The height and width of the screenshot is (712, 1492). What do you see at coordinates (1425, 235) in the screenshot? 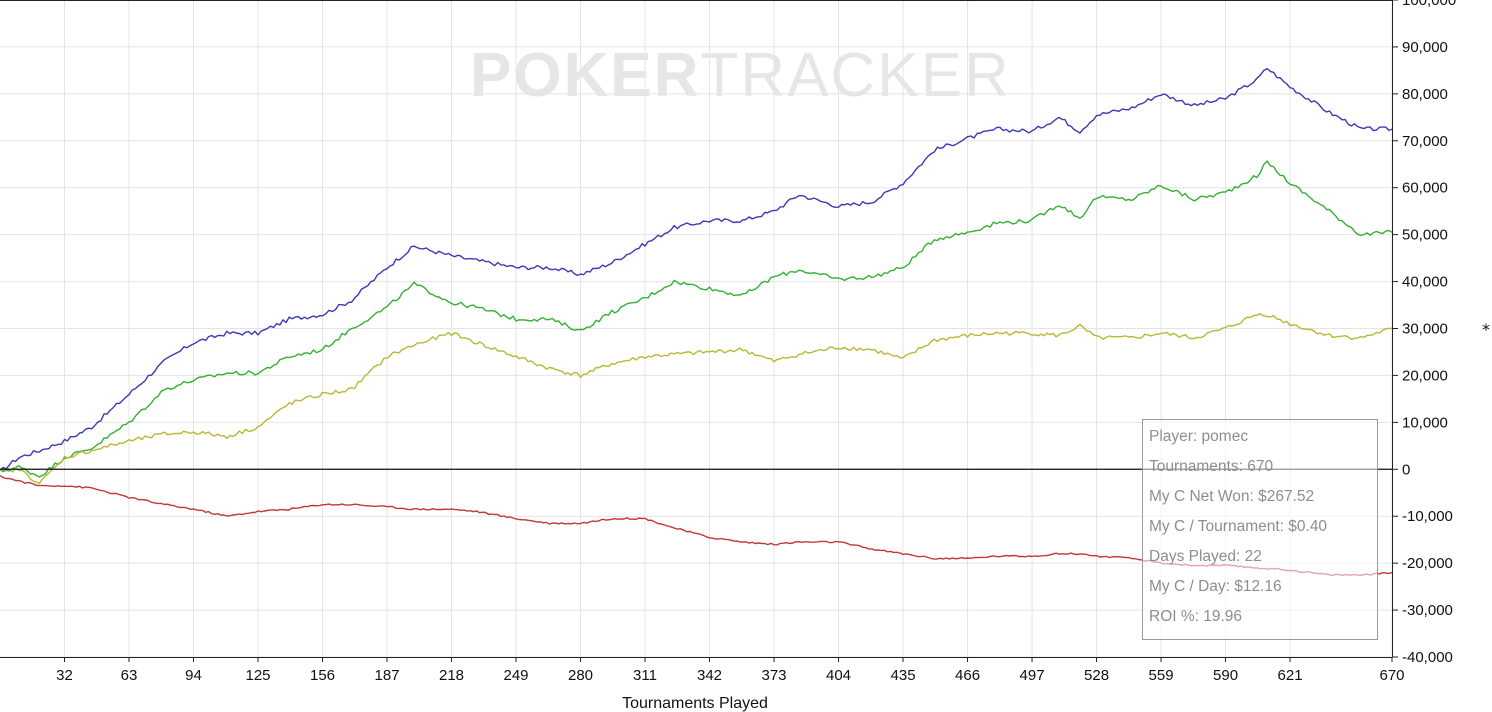
I see `y-tick-label: 50,000` at bounding box center [1425, 235].